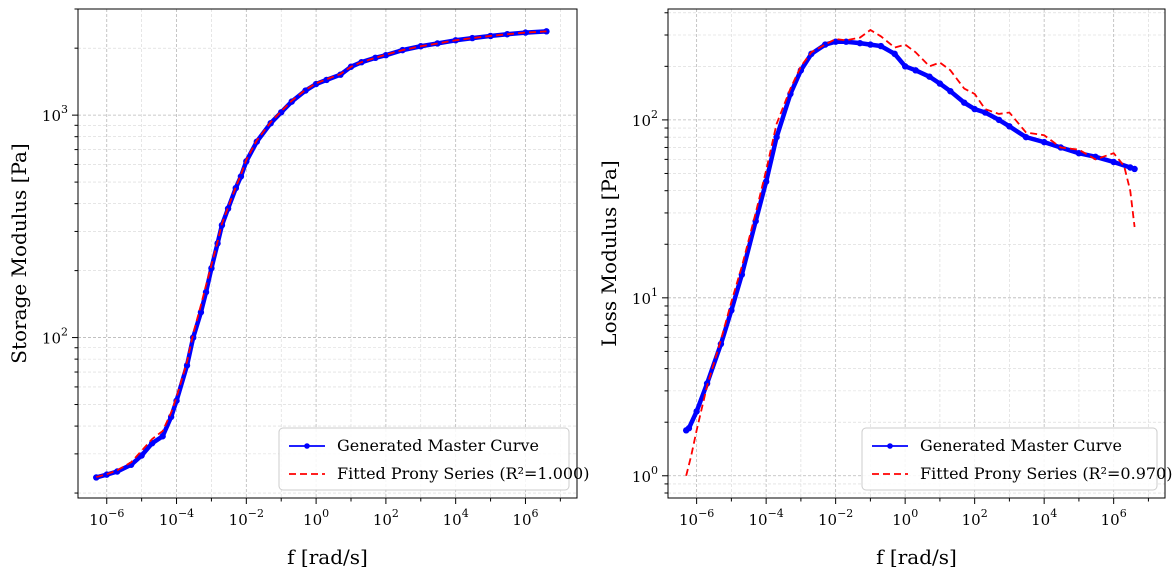 Image resolution: width=1176 pixels, height=580 pixels. Describe the element at coordinates (645, 297) in the screenshot. I see `y-tick-label: 10¹` at that location.